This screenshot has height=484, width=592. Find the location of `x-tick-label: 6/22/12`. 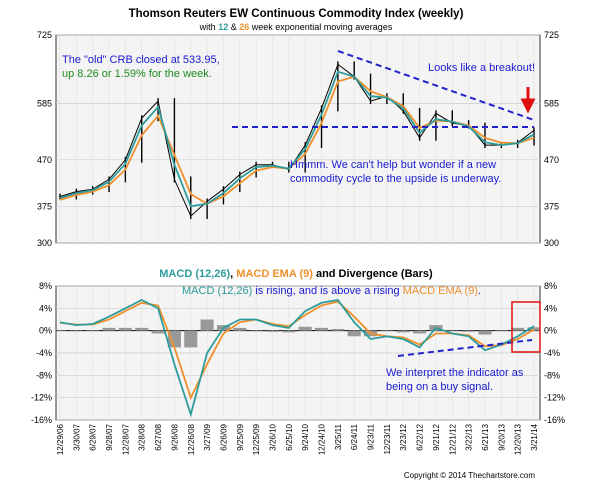

x-tick-label: 6/22/12 is located at coordinates (420, 436).